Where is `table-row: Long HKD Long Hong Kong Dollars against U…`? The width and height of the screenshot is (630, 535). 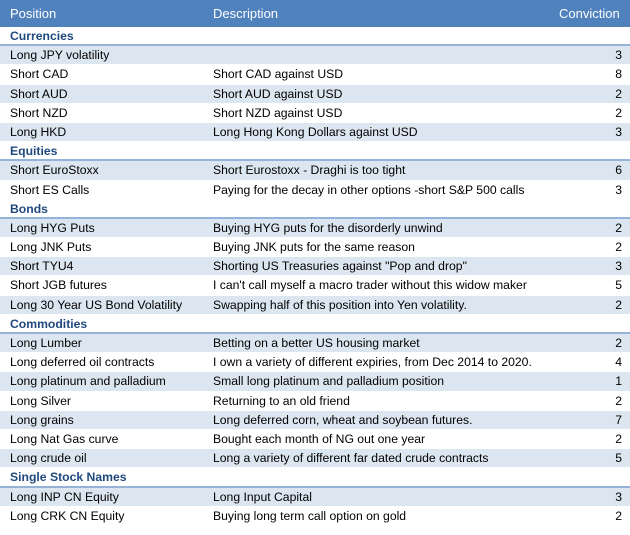
table-row: Long HKD Long Hong Kong Dollars against U… is located at coordinates (315, 132).